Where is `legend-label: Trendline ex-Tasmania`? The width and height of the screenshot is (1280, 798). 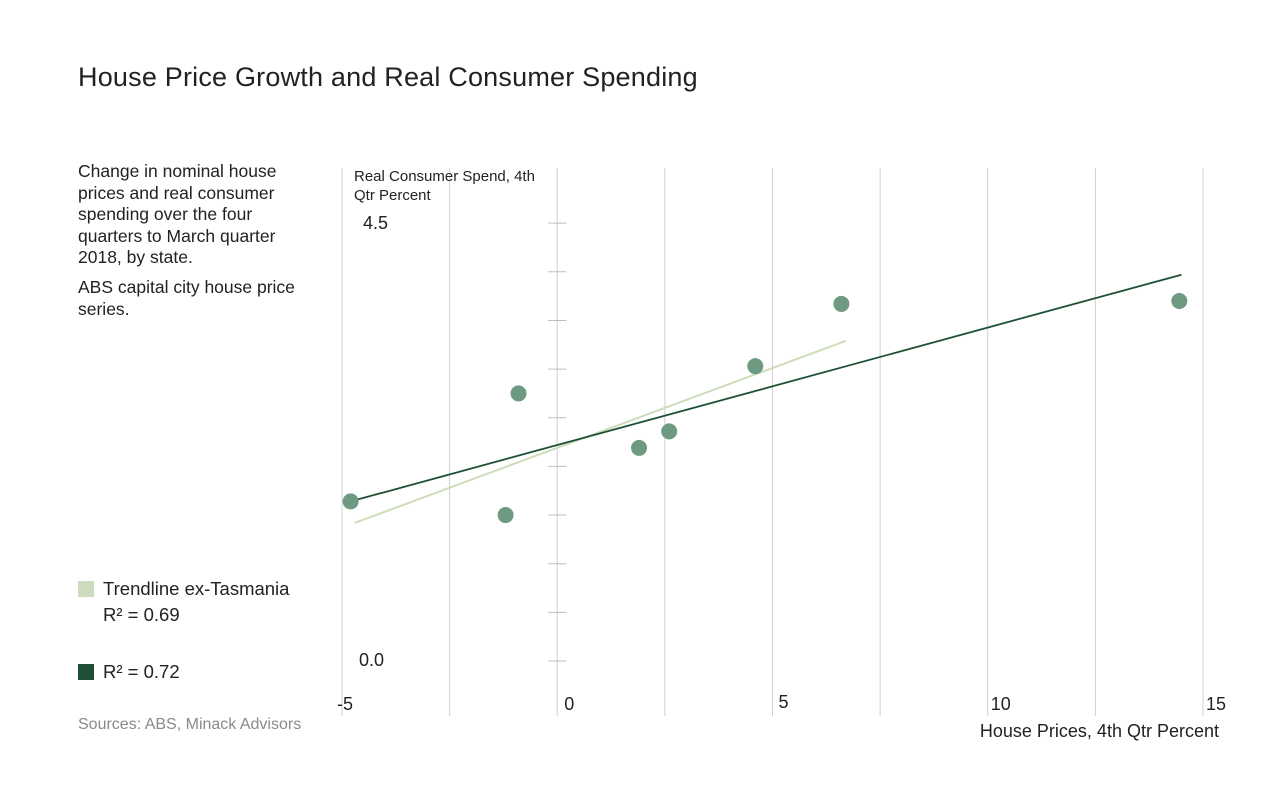 legend-label: Trendline ex-Tasmania is located at coordinates (196, 588).